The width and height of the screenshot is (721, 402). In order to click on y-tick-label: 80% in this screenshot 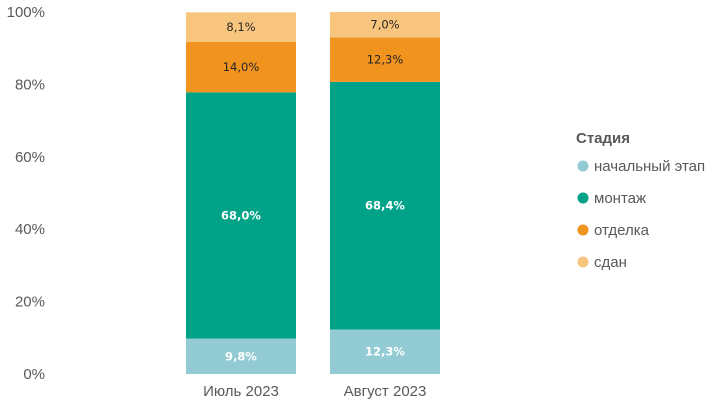, I will do `click(30, 84)`.